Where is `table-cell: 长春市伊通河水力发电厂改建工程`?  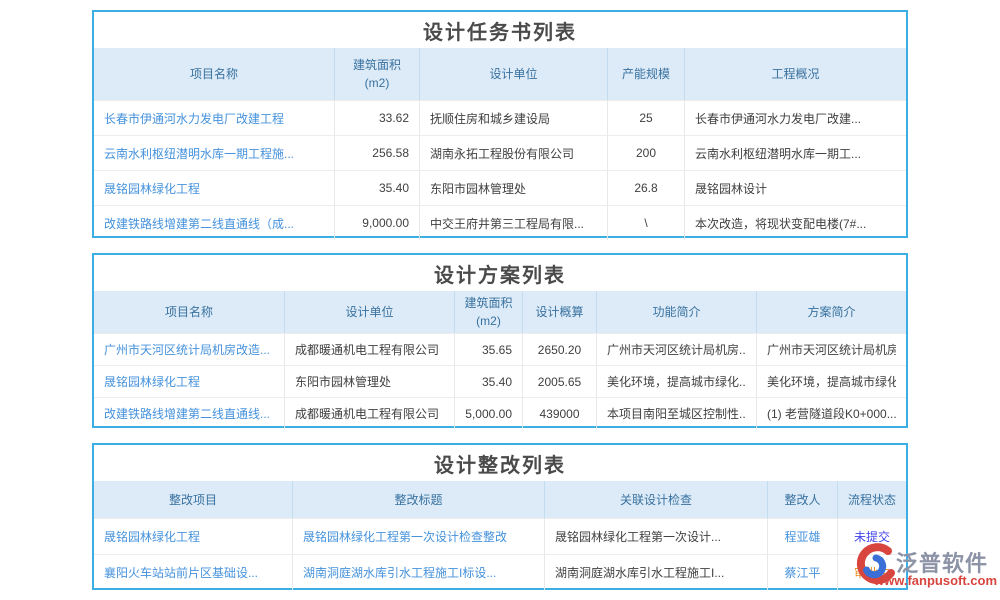 table-cell: 长春市伊通河水力发电厂改建工程 is located at coordinates (214, 118).